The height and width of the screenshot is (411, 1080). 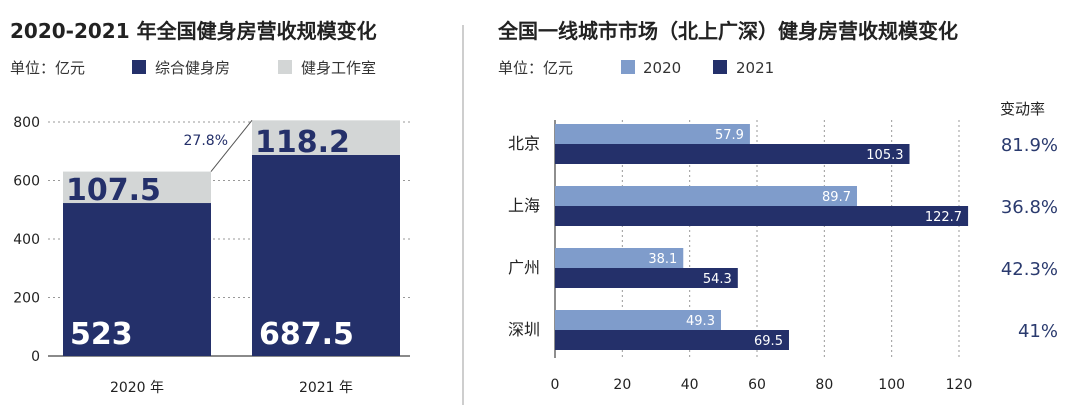 I want to click on legend-label-2021: 2021, so click(x=755, y=68).